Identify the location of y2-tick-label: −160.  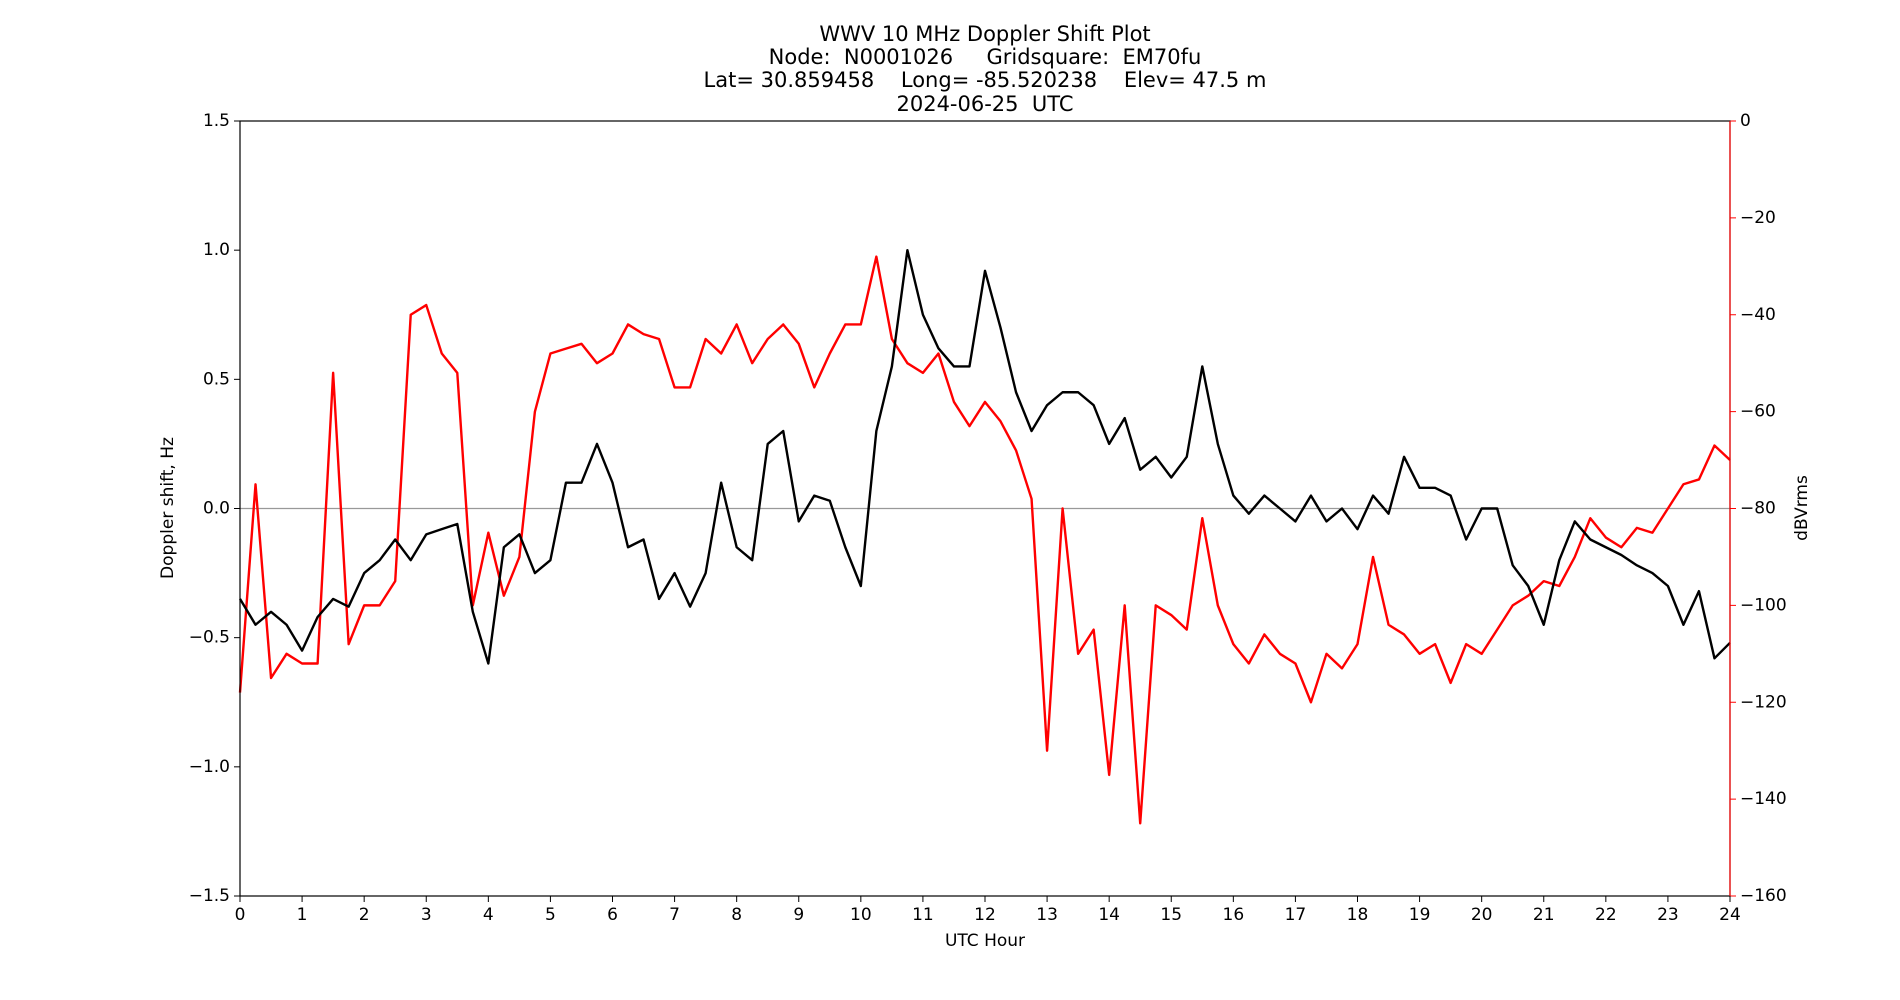
(1763, 896).